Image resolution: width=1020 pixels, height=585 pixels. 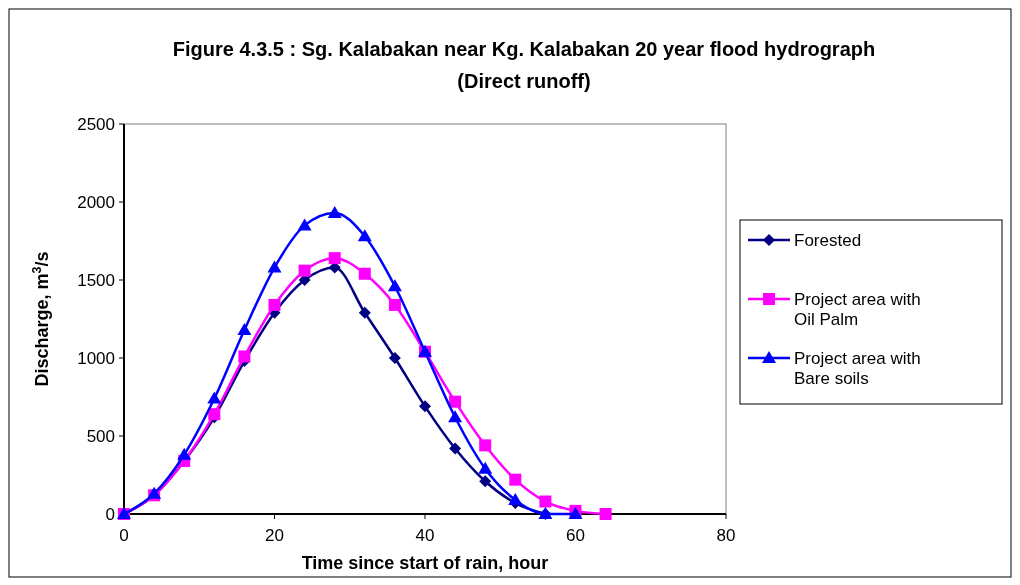 I want to click on y-tick-label: 1000, so click(x=96, y=358).